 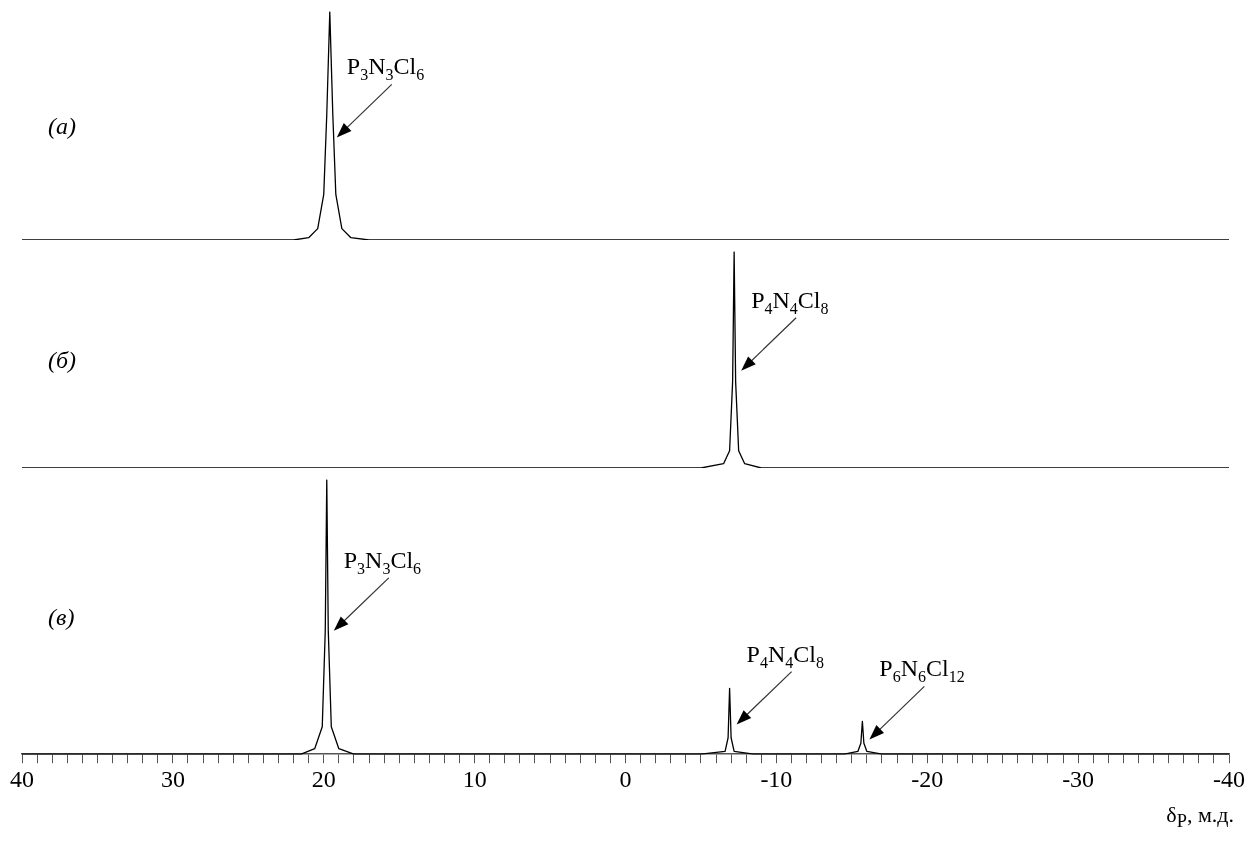 What do you see at coordinates (625, 778) in the screenshot?
I see `x-tick-label: 0` at bounding box center [625, 778].